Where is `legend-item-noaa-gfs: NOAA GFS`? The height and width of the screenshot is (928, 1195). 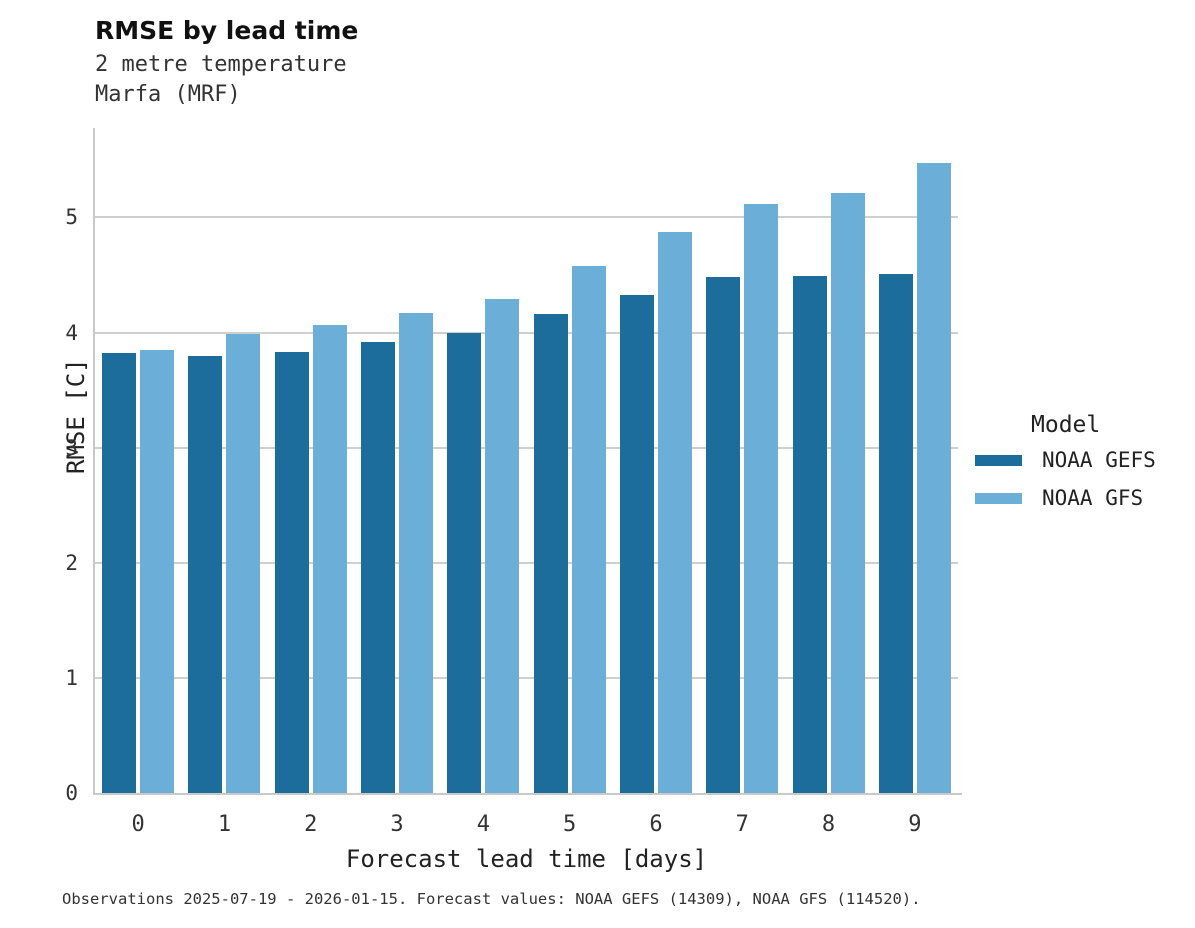 legend-item-noaa-gfs: NOAA GFS is located at coordinates (1065, 498).